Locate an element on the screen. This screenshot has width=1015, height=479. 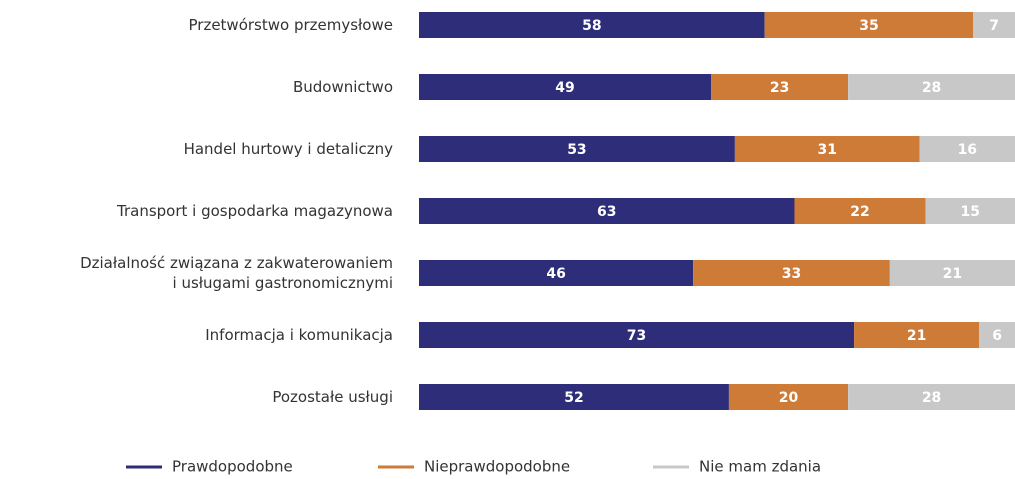
value-label: 35 is located at coordinates (868, 26).